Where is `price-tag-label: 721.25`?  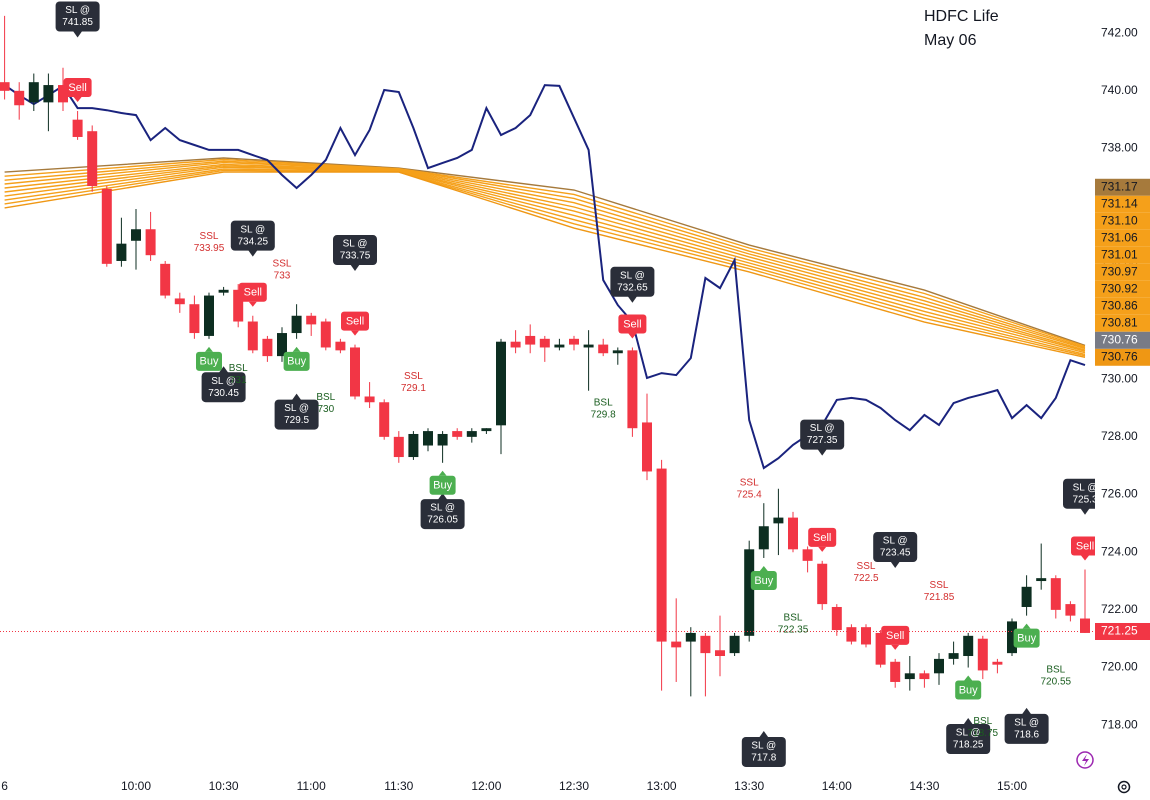 price-tag-label: 721.25 is located at coordinates (1119, 631).